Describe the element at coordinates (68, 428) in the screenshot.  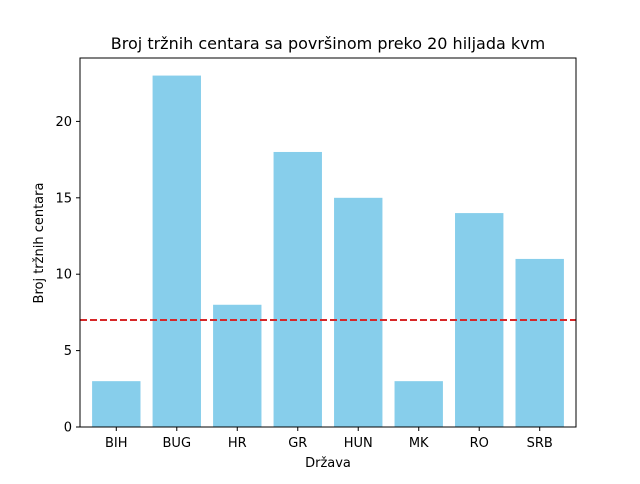
I see `y-tick-label: 0` at that location.